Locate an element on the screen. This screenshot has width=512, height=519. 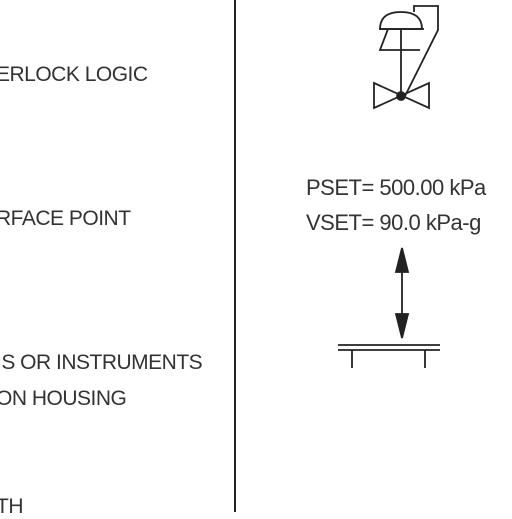
legend-text-interface-point: RFACE POINT is located at coordinates (65, 218).